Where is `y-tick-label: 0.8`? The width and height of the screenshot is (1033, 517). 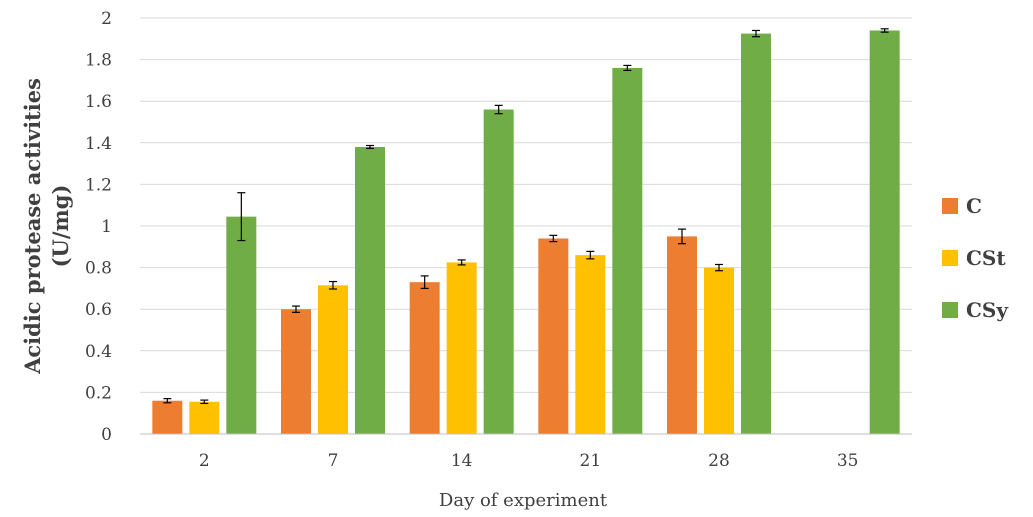
y-tick-label: 0.8 is located at coordinates (98, 269).